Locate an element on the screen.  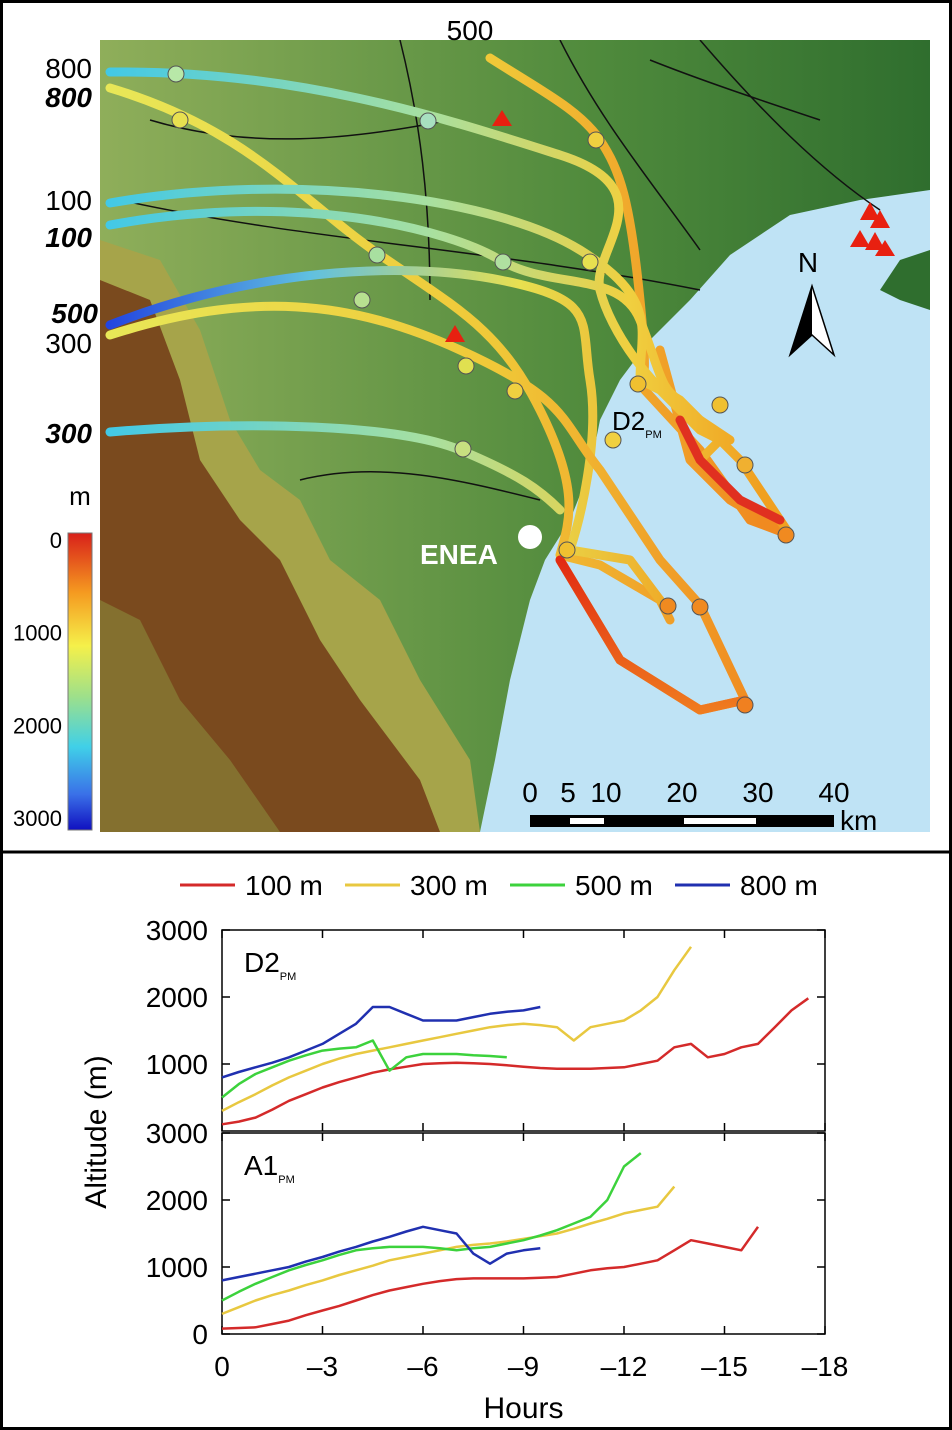
x-tick-label: –3 is located at coordinates (322, 1366).